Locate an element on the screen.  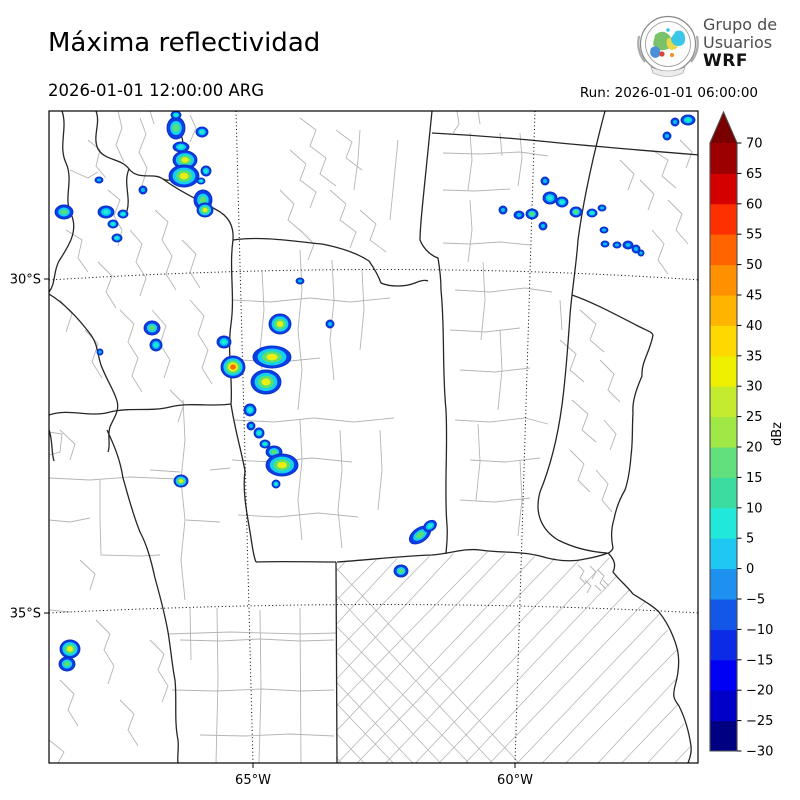
gridline-65w is located at coordinates (244, 437).